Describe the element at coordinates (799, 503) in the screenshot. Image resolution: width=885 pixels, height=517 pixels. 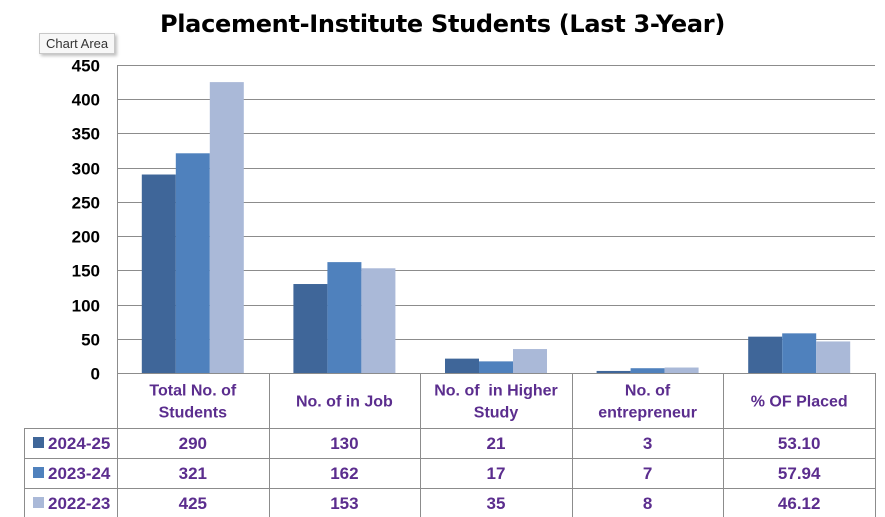
I see `table-cell: 46.12` at that location.